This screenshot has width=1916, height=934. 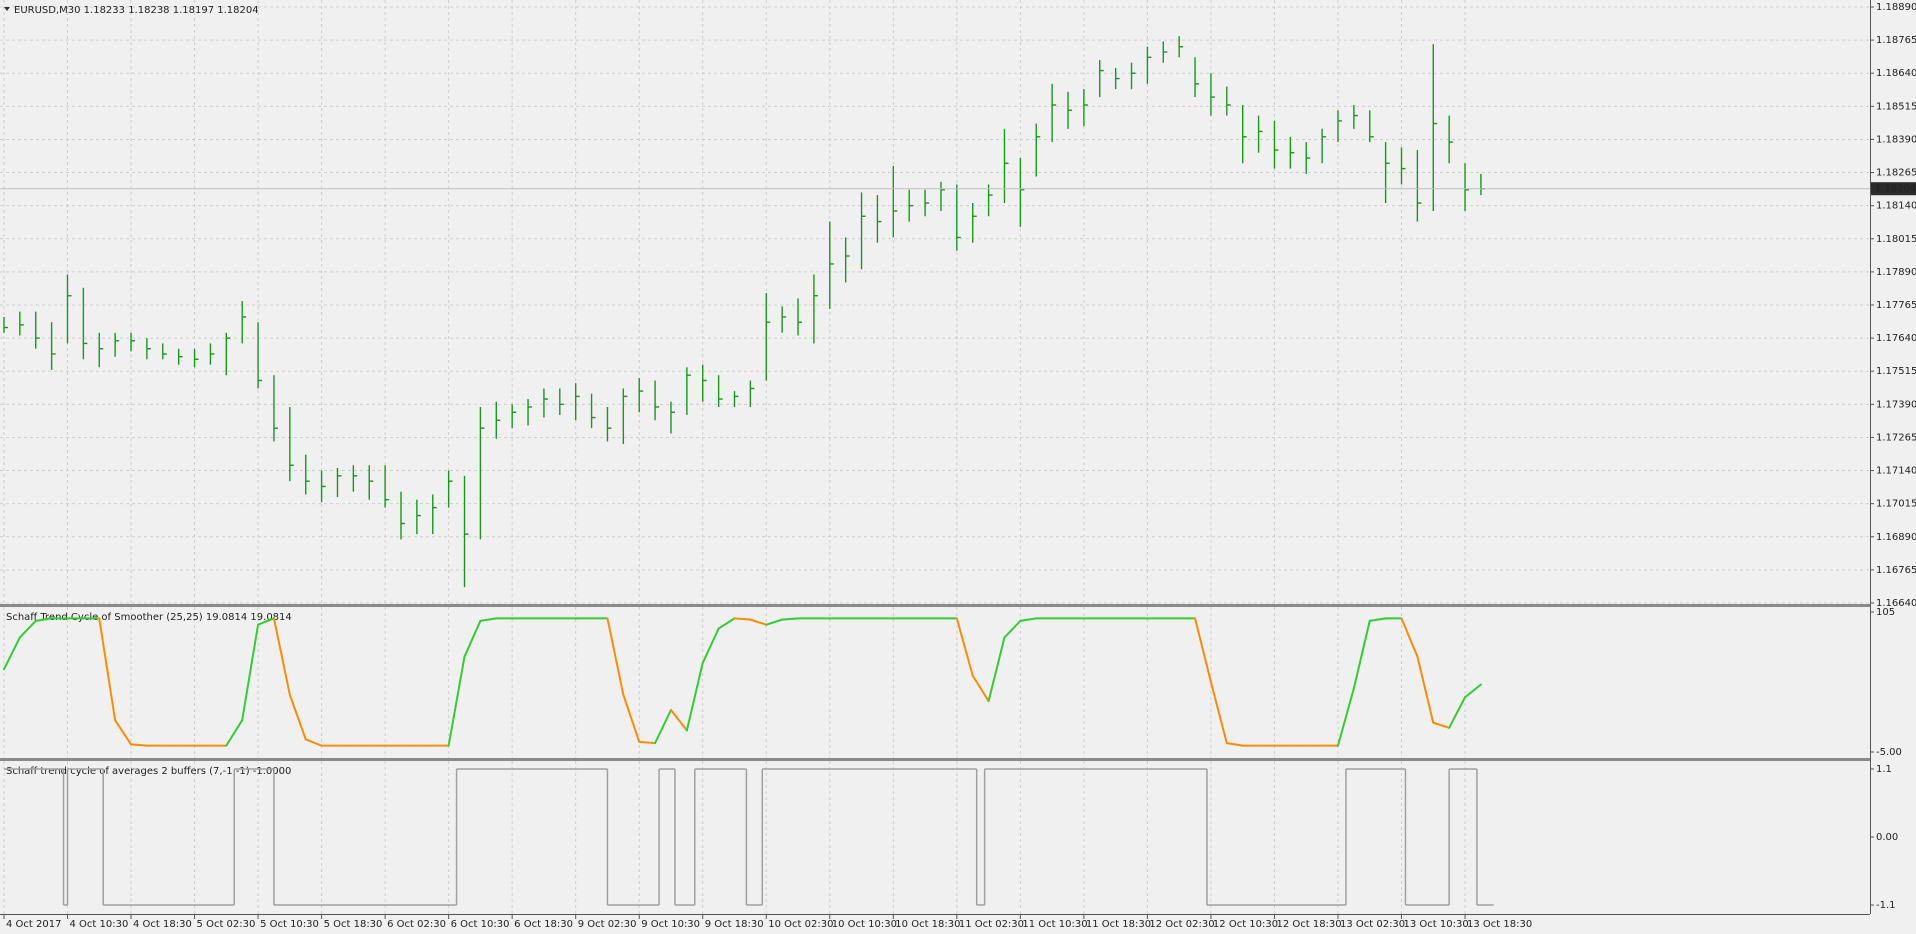 I want to click on x-tick-label: 13 Oct 02:30, so click(x=1372, y=924).